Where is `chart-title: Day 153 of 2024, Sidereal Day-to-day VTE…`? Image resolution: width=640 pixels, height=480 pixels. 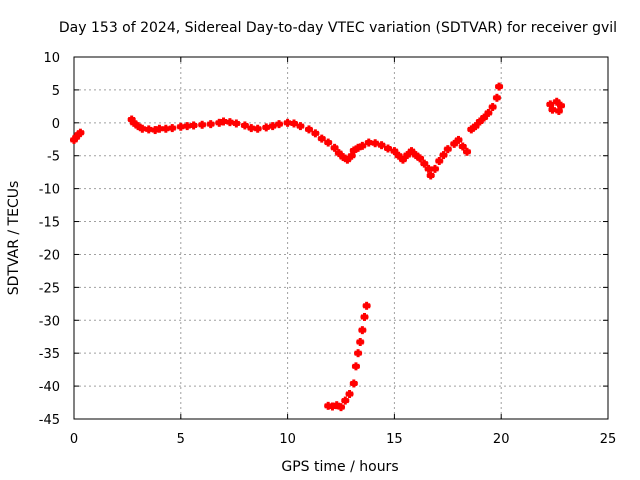
chart-title: Day 153 of 2024, Sidereal Day-to-day VTE… is located at coordinates (338, 28).